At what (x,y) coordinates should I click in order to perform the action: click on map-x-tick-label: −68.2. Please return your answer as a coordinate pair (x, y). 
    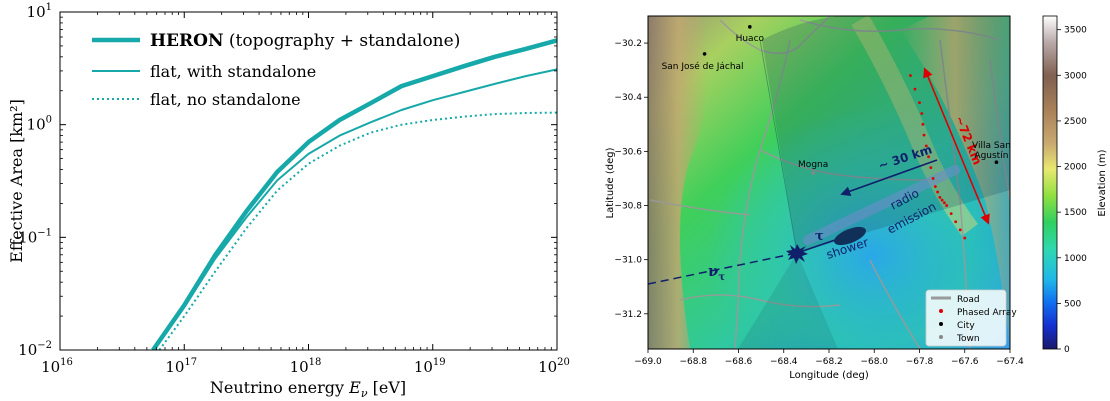
    Looking at the image, I should click on (829, 362).